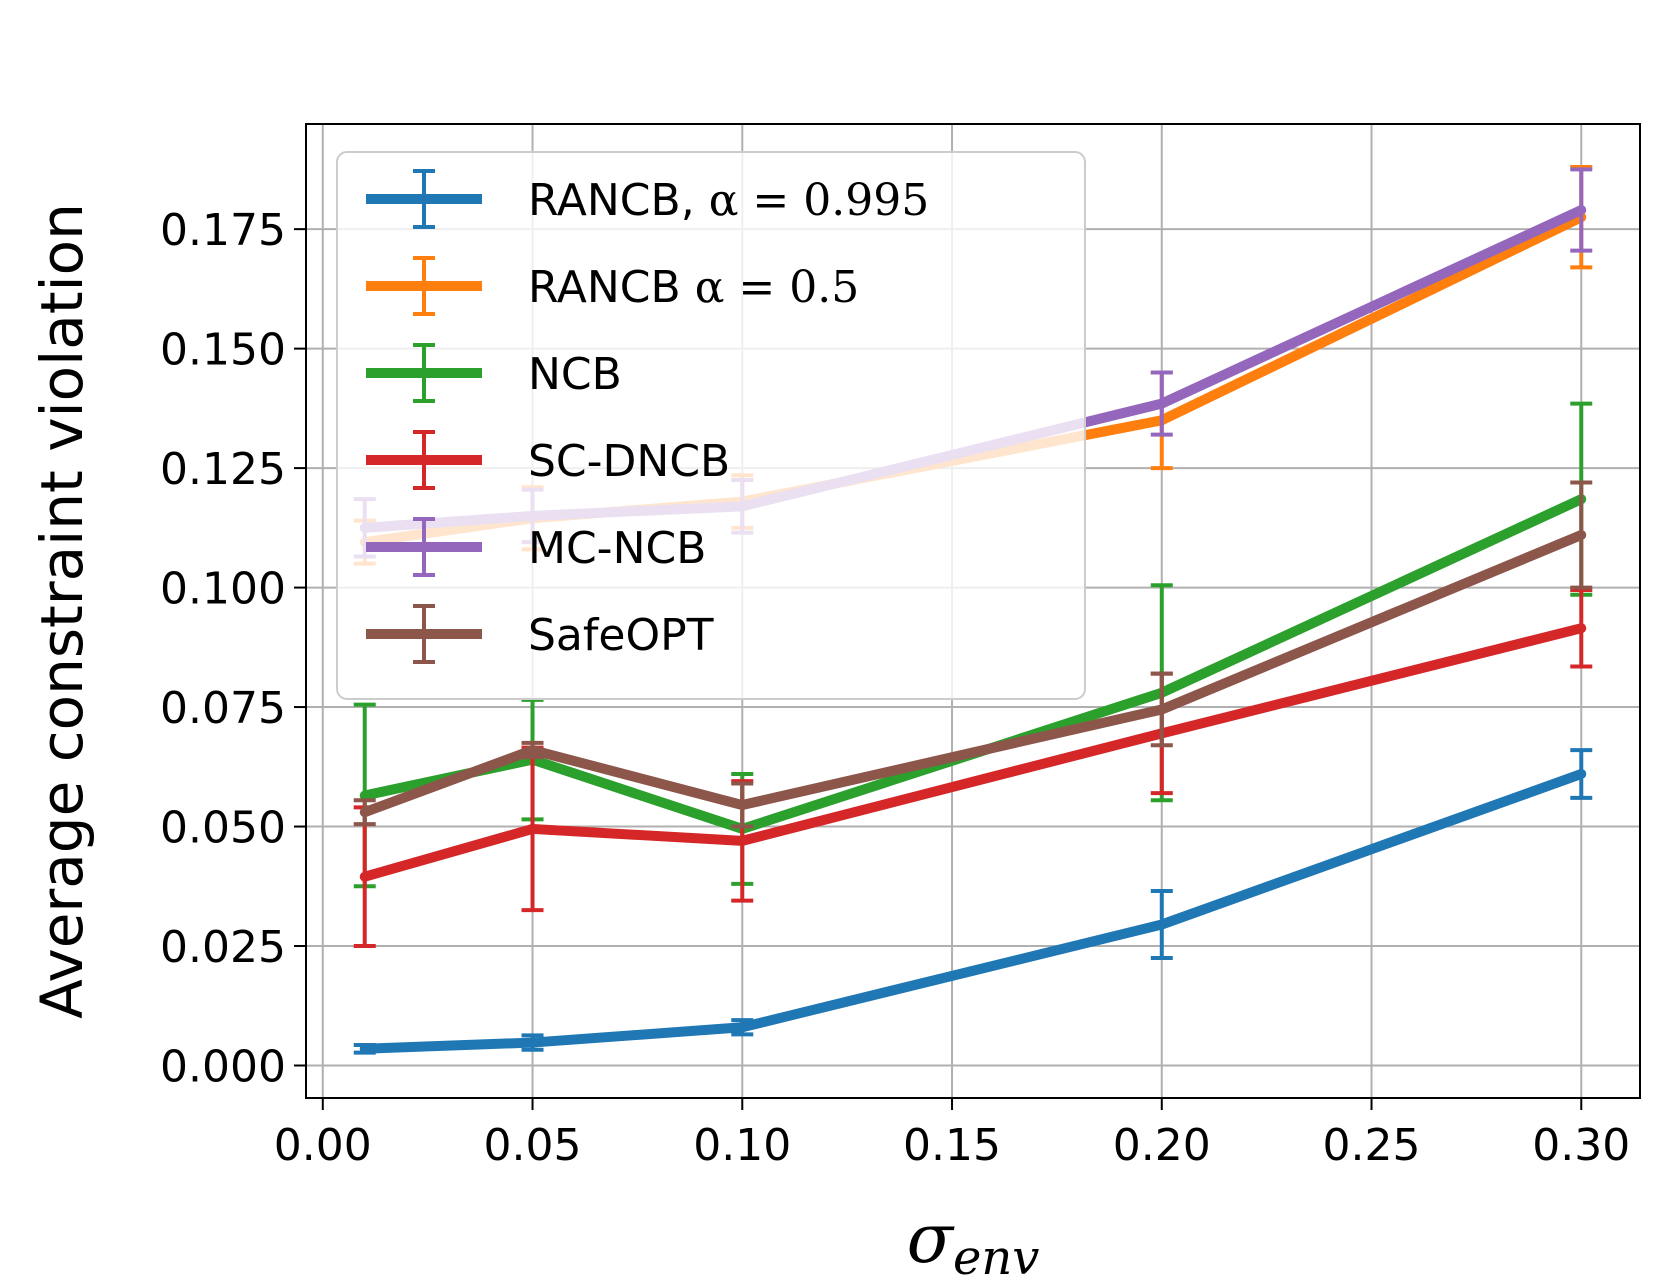  I want to click on legend-item-mc-ncb-4: MC-NCB, so click(536, 547).